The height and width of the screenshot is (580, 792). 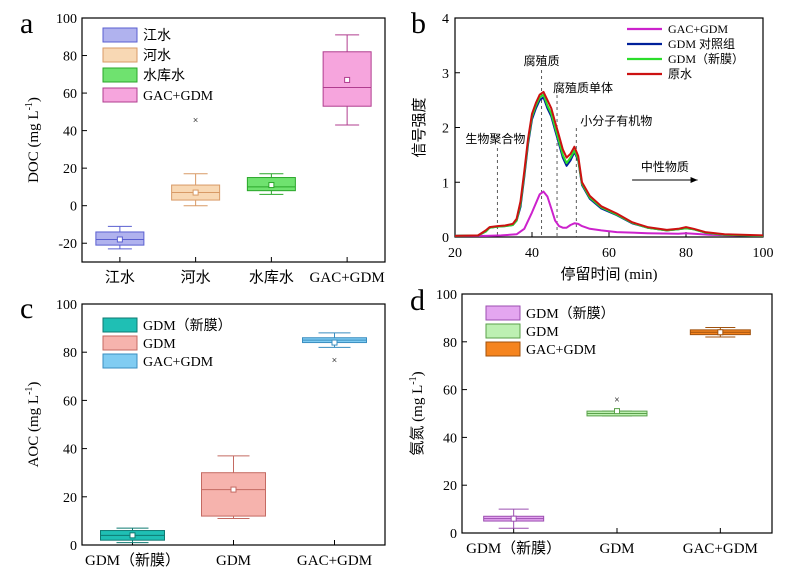 What do you see at coordinates (418, 23) in the screenshot?
I see `panel-letter-b: b` at bounding box center [418, 23].